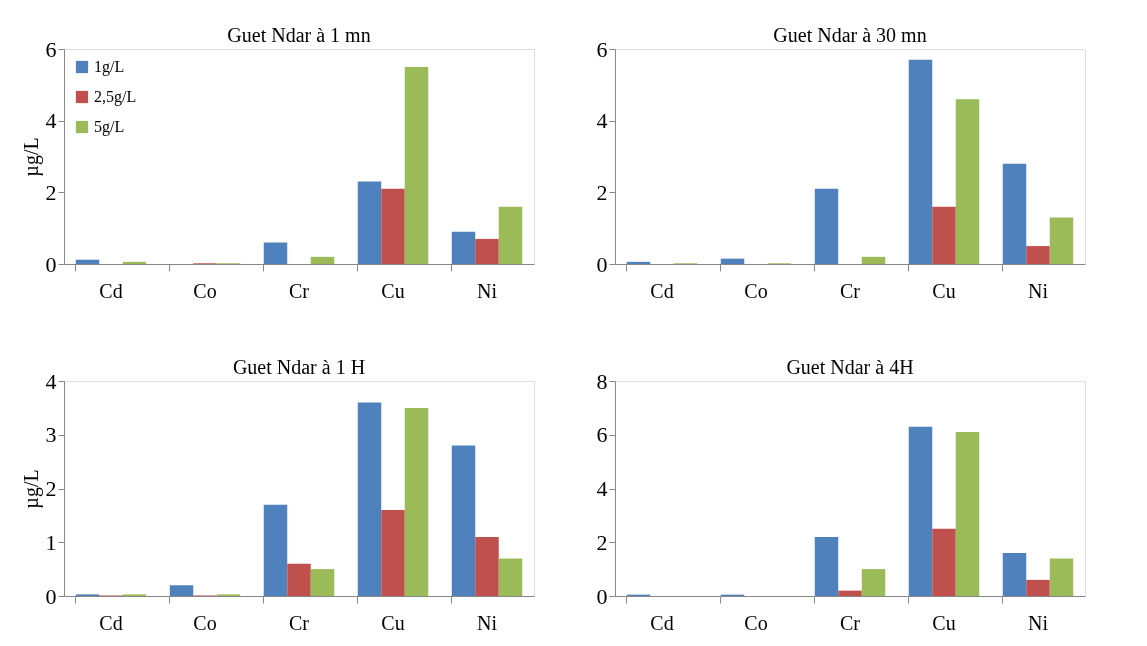  Describe the element at coordinates (850, 367) in the screenshot. I see `chart-title: Guet Ndar à 4H` at that location.